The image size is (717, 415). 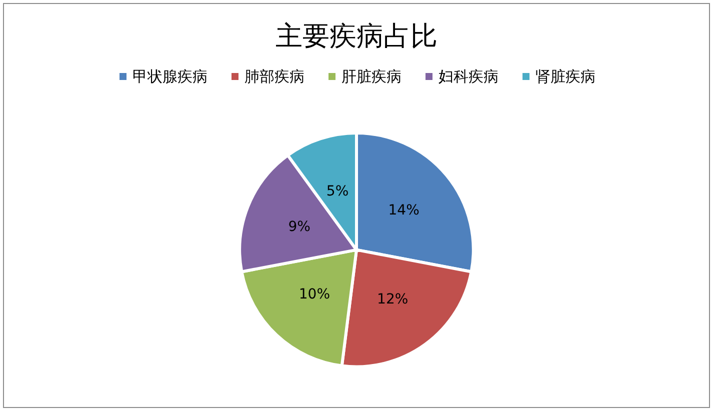 What do you see at coordinates (404, 210) in the screenshot?
I see `data-label: 14%` at bounding box center [404, 210].